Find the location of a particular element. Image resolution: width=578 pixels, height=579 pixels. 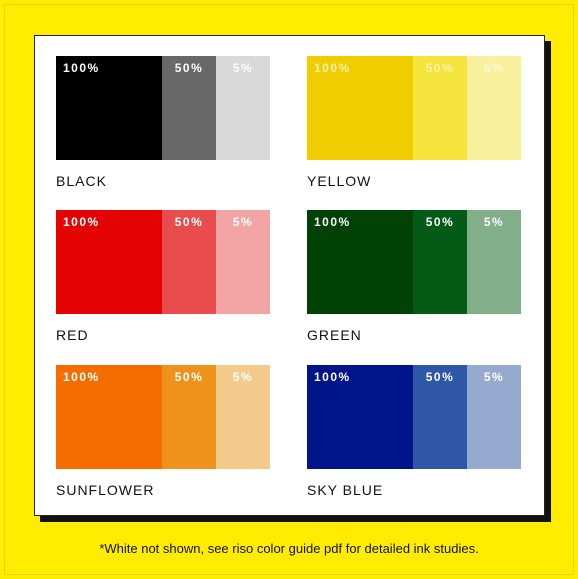

ink-group-yellow: 100% 50% 5% YELLOW is located at coordinates (416, 122).